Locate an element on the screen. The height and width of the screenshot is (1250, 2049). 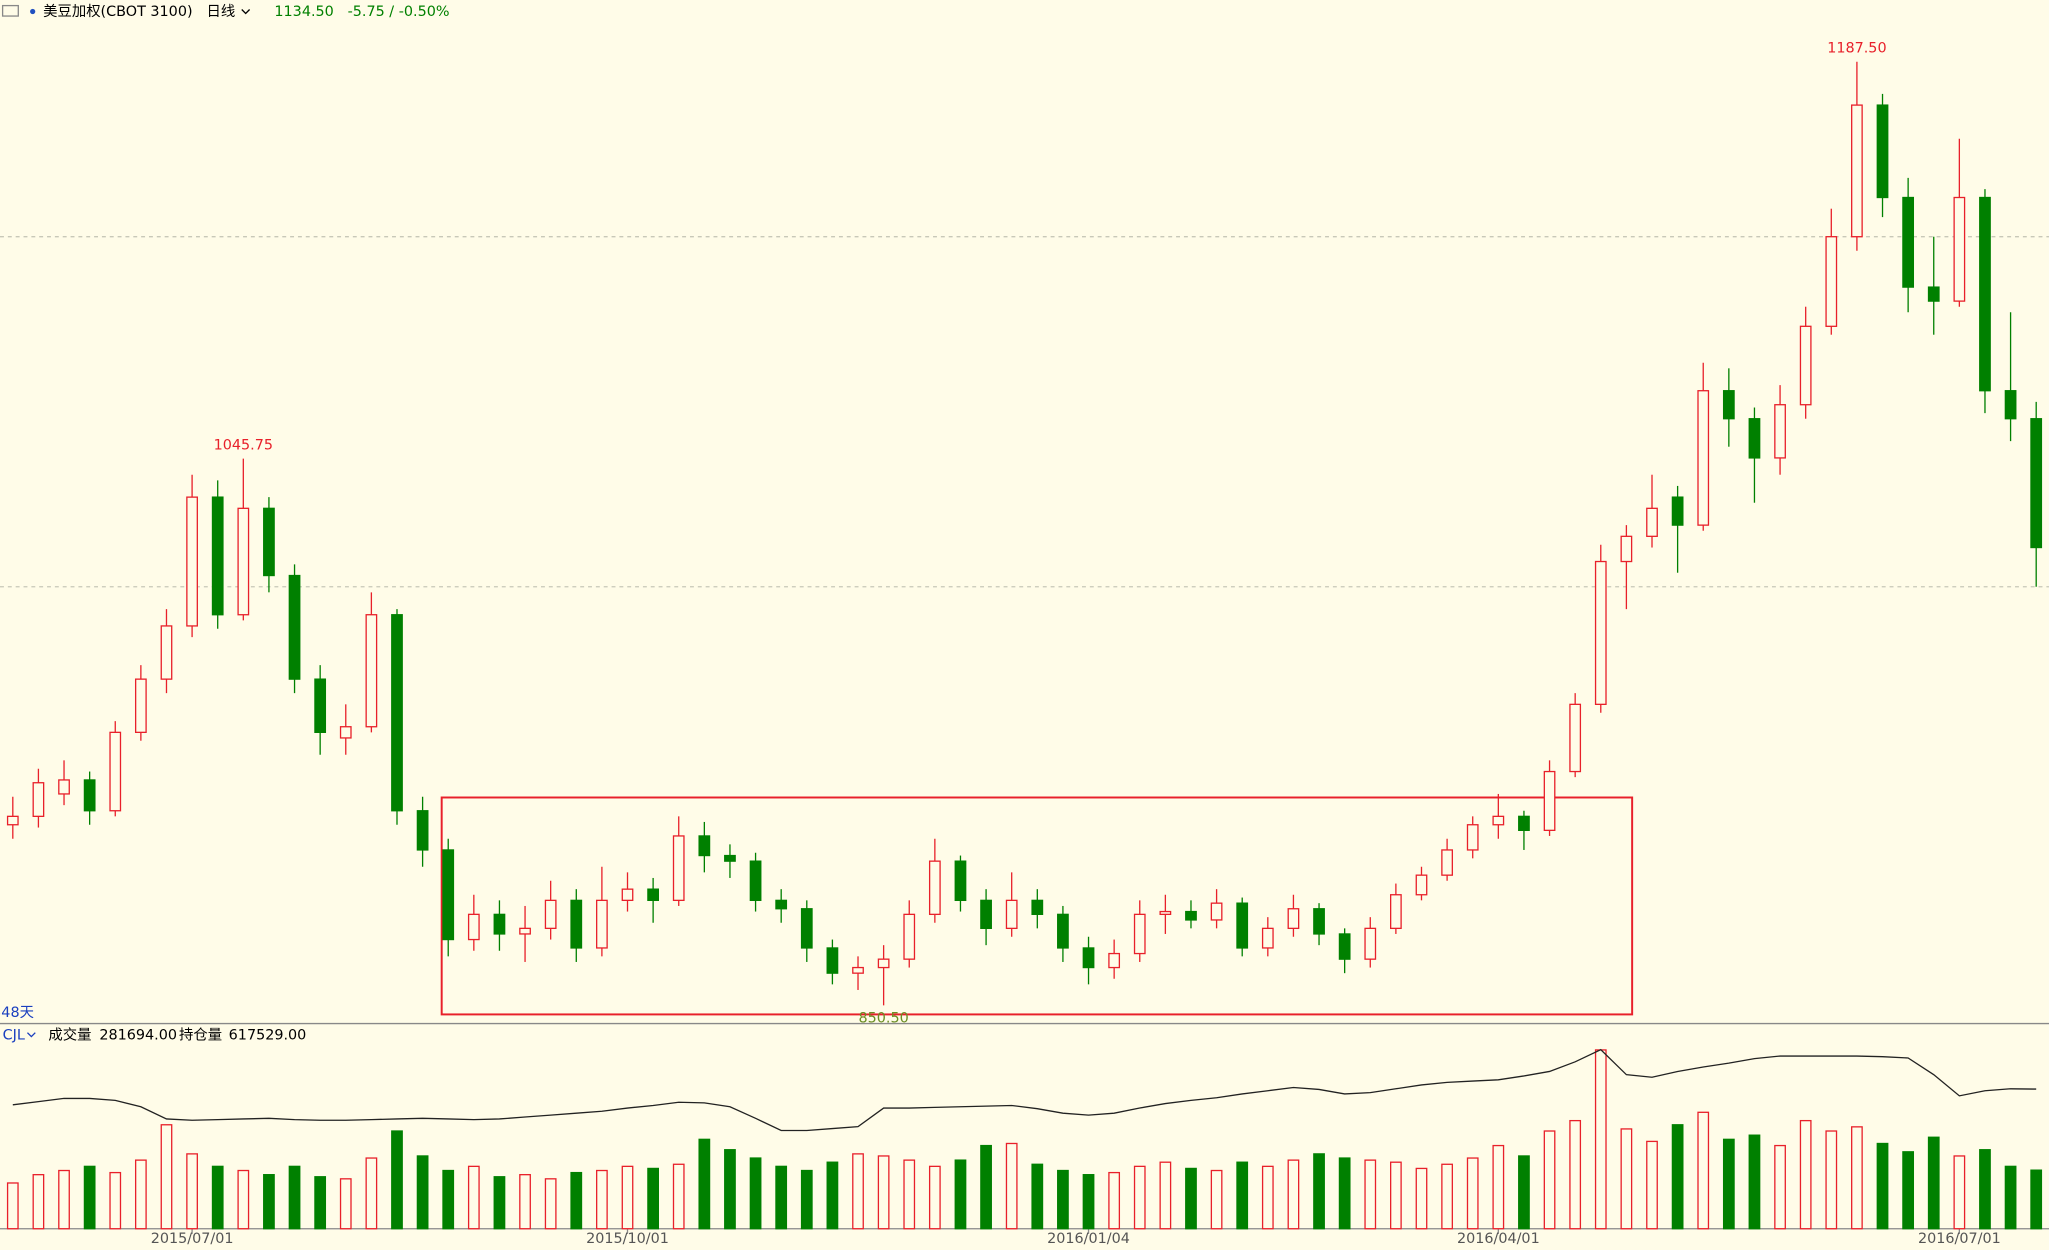
highlight-box is located at coordinates (1037, 906).